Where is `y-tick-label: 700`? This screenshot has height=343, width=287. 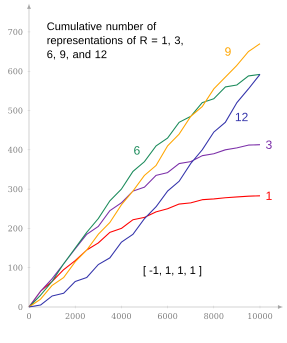 y-tick-label: 700 is located at coordinates (15, 31).